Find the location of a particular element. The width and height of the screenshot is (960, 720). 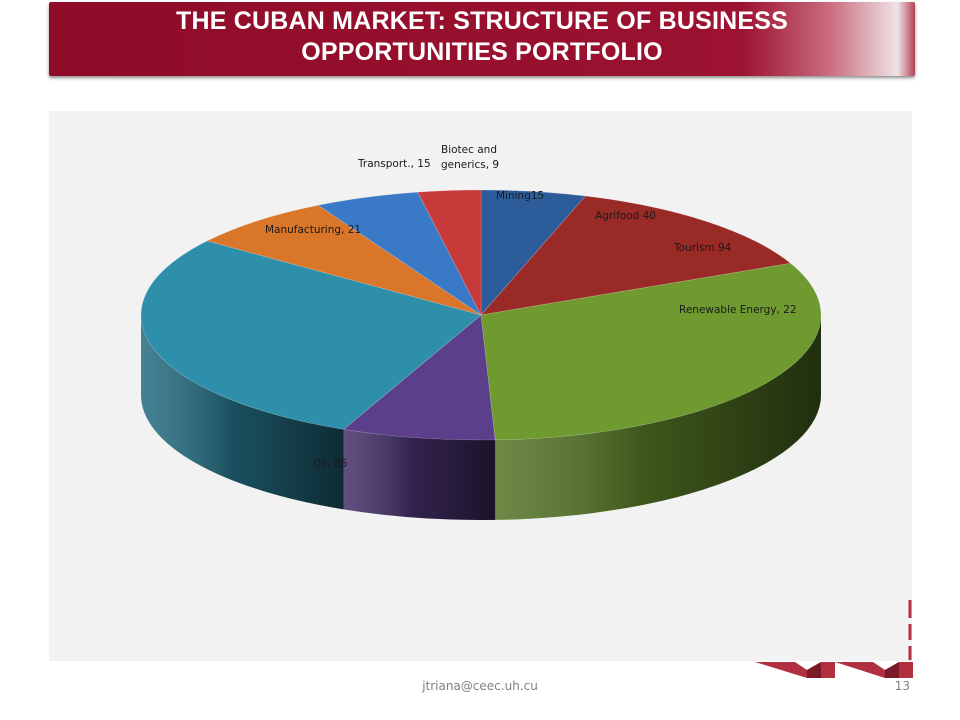

pie-label-0: Mining15 is located at coordinates (520, 196).